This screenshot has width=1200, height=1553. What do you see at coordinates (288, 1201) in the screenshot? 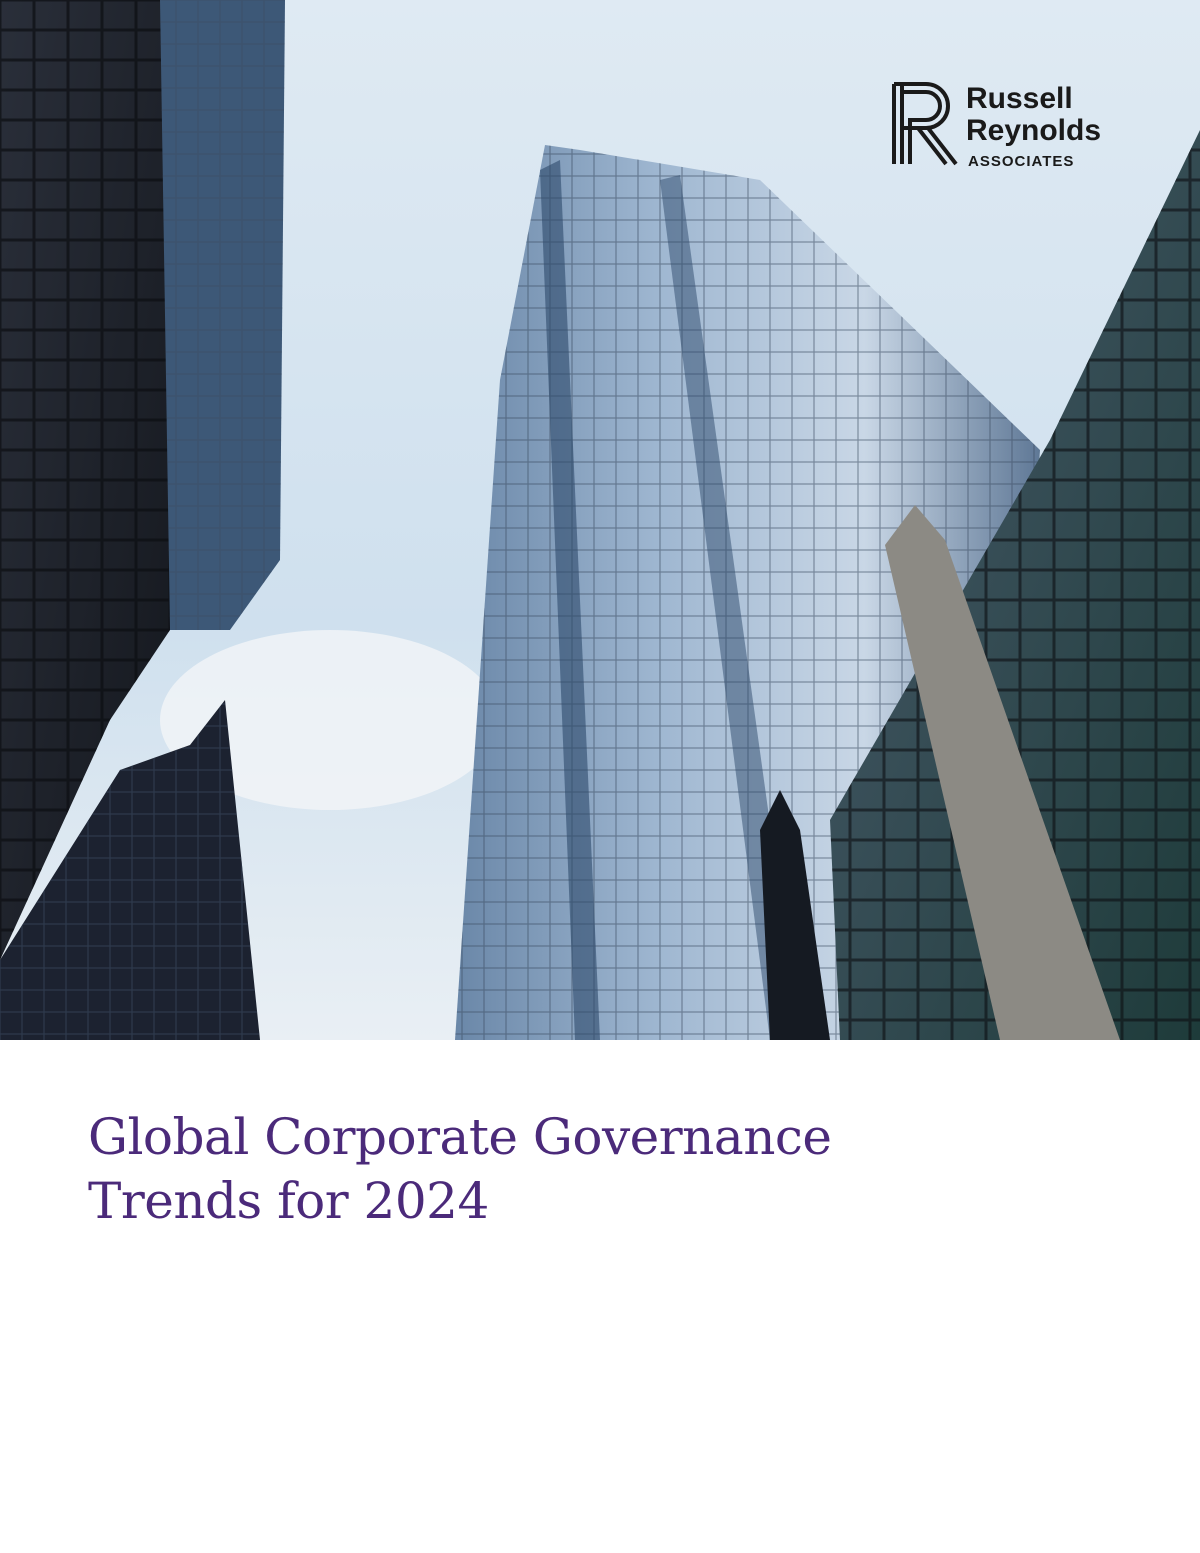
I see `title-line: Trends for 2024` at bounding box center [288, 1201].